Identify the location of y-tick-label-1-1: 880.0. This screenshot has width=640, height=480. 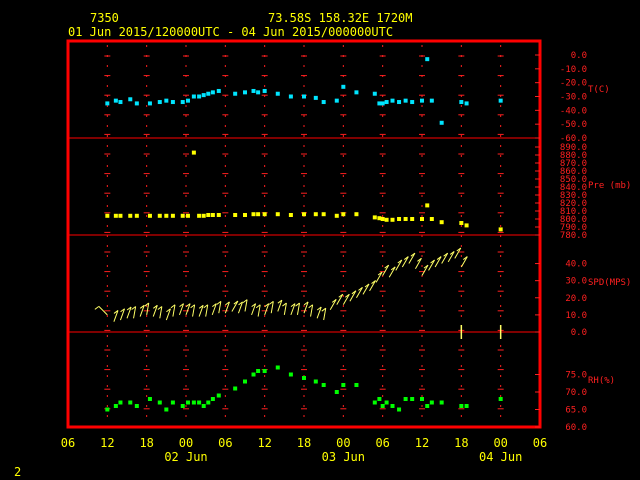
(573, 156).